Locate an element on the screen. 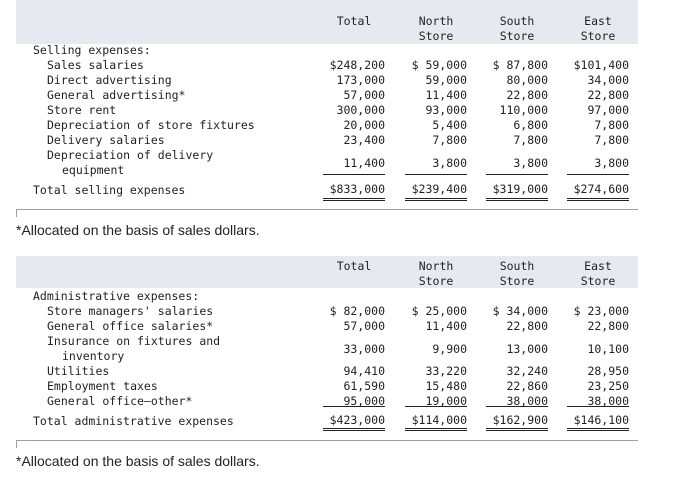  value-cell: 33,220 is located at coordinates (446, 371).